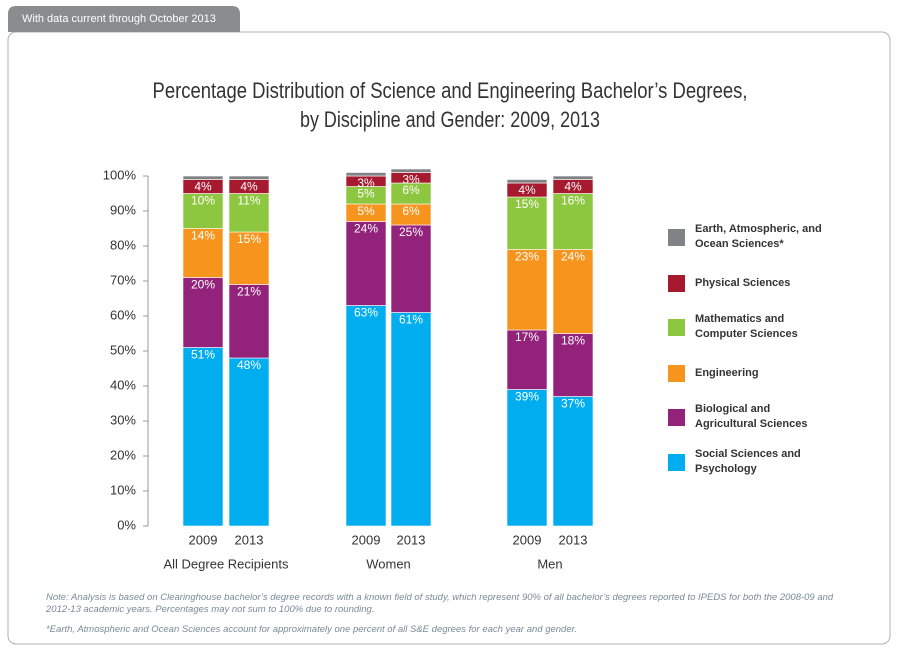 This screenshot has width=900, height=650. Describe the element at coordinates (123, 209) in the screenshot. I see `y-tick-label: 90%` at that location.